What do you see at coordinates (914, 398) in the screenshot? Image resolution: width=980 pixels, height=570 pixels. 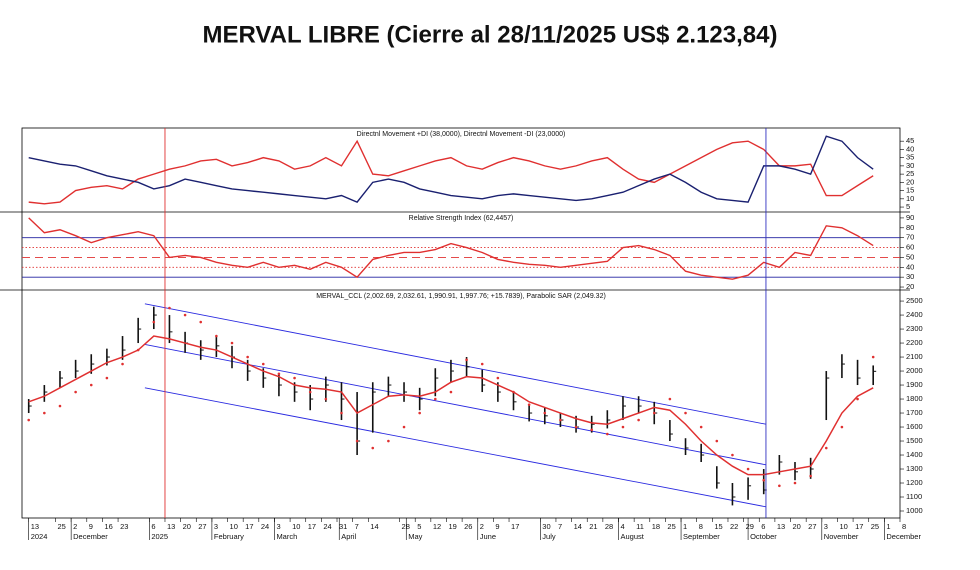 I see `y-tick-label: 1800` at bounding box center [914, 398].